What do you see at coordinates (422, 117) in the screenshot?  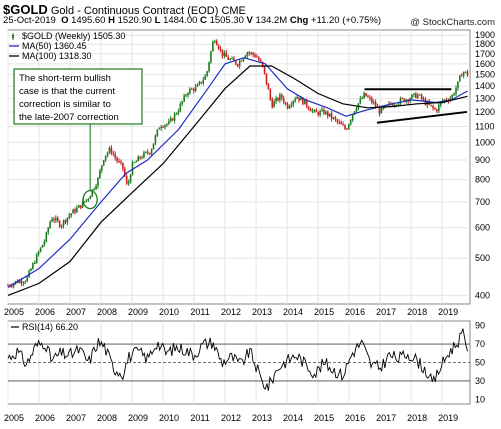 I see `trendline` at bounding box center [422, 117].